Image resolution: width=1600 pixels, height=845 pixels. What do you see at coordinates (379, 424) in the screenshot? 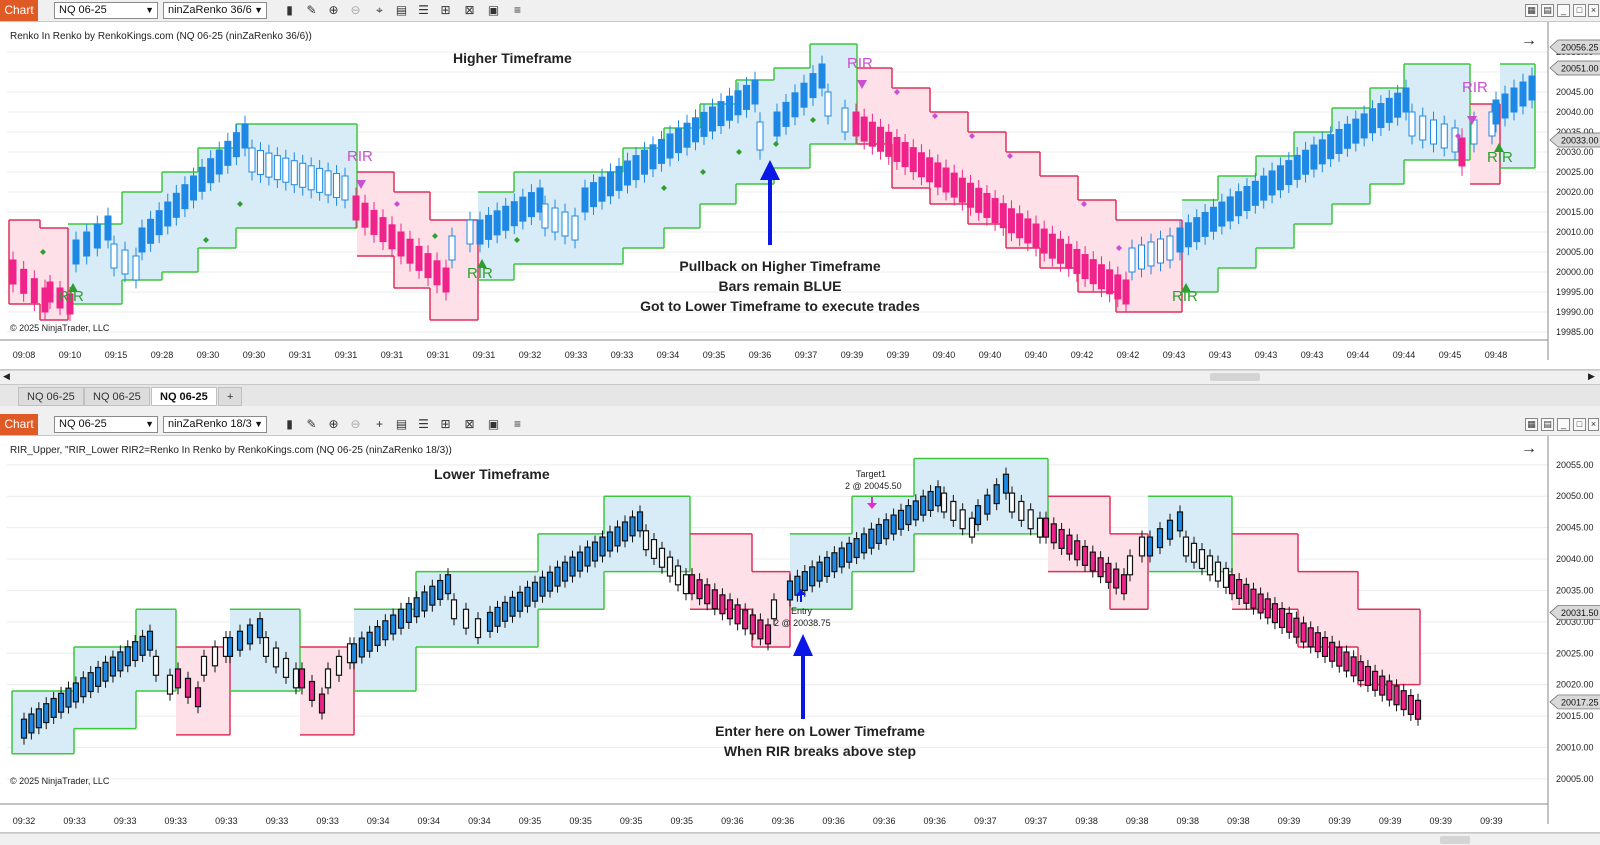
I see `crosshair-icon: +` at bounding box center [379, 424].